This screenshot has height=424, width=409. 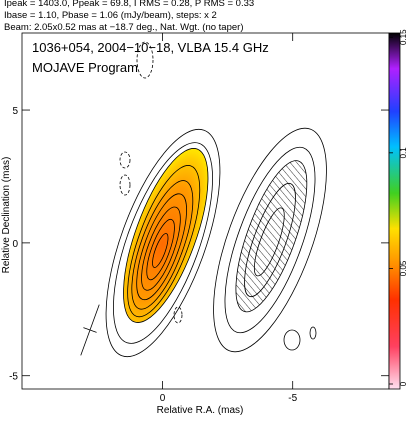 What do you see at coordinates (403, 153) in the screenshot?
I see `colorbar-tick-label: 0.1` at bounding box center [403, 153].